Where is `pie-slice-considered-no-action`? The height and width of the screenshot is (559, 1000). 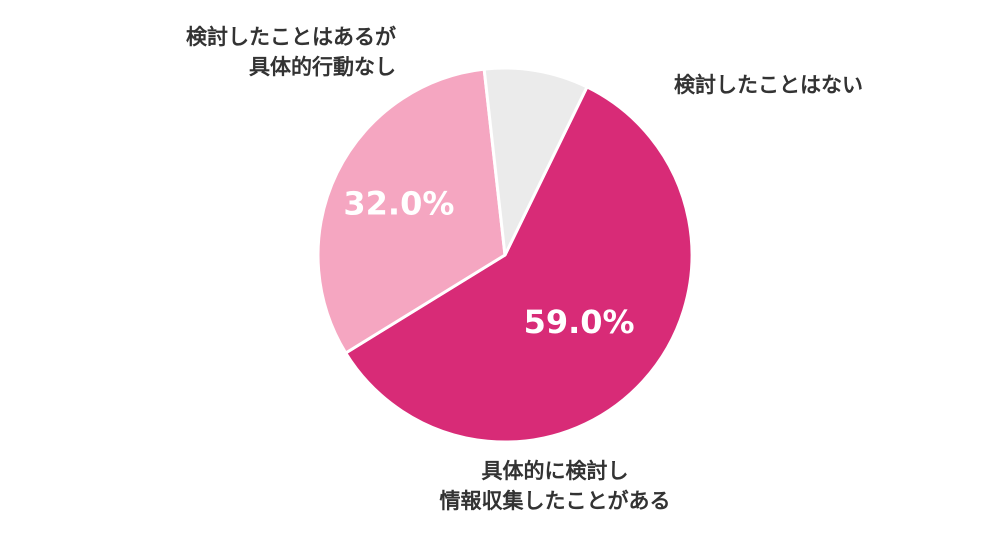 pie-slice-considered-no-action is located at coordinates (411, 211).